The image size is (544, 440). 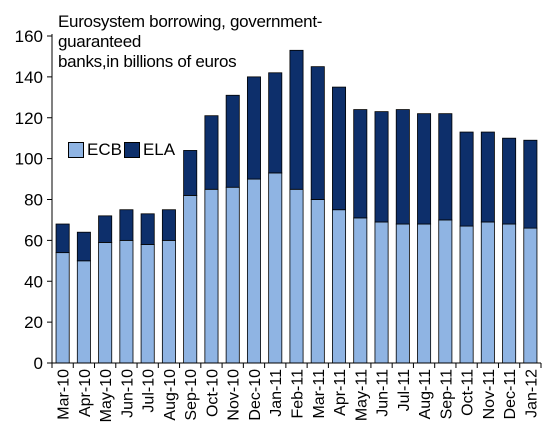 What do you see at coordinates (147, 61) in the screenshot?
I see `chart-title-line-2: banks,in billions of euros` at bounding box center [147, 61].